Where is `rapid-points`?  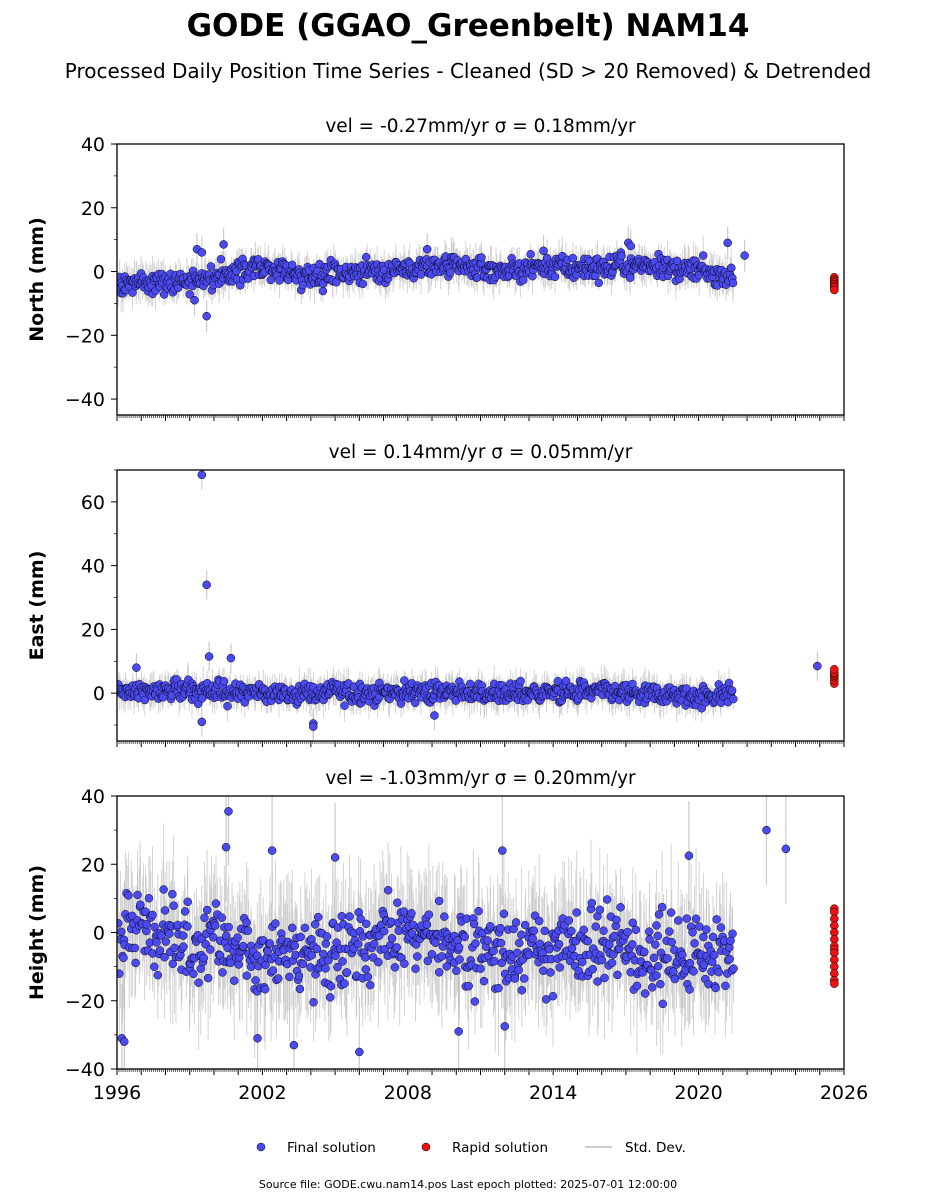
rapid-points is located at coordinates (834, 676).